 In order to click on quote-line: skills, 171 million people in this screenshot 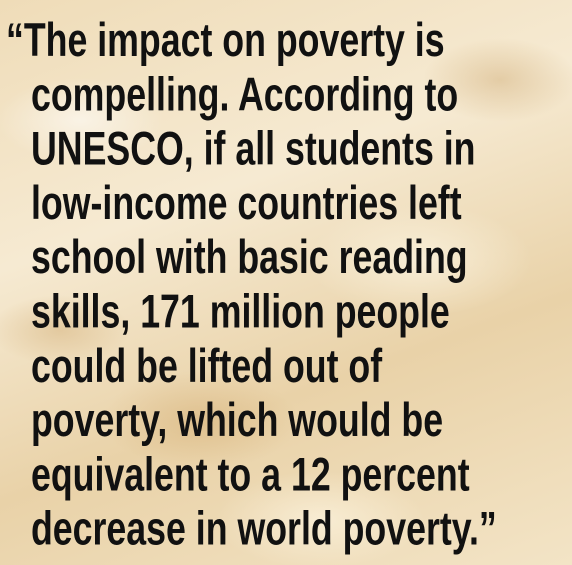, I will do `click(240, 311)`.